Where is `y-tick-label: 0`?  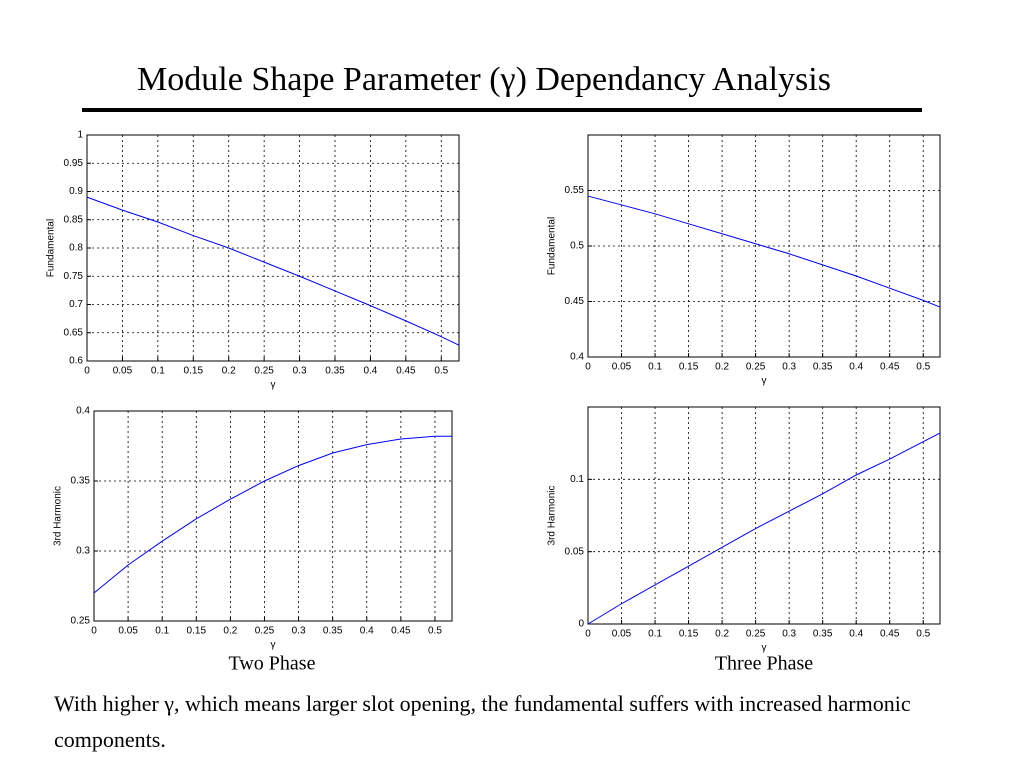
y-tick-label: 0 is located at coordinates (581, 624).